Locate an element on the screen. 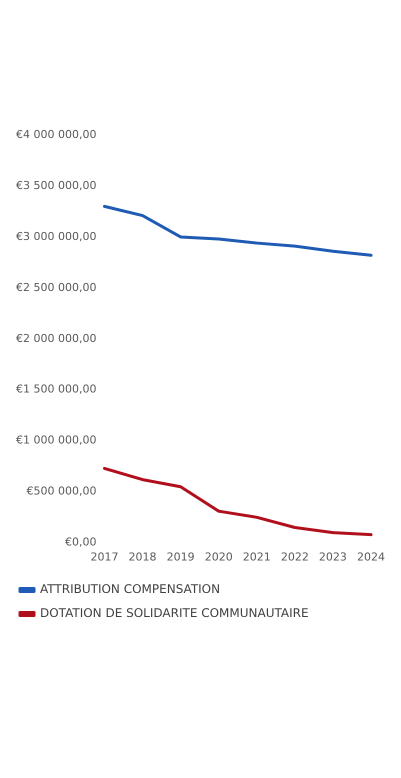 The height and width of the screenshot is (778, 401). y-tick-label: €500 000,00 is located at coordinates (61, 491).